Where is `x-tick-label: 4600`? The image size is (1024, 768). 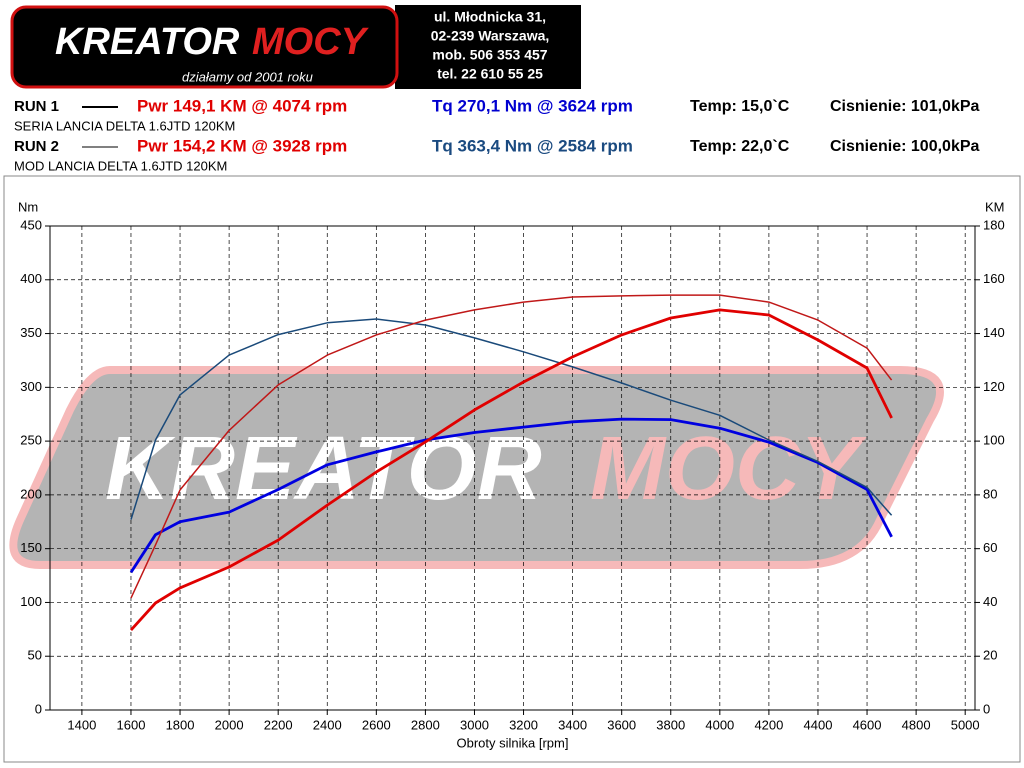 x-tick-label: 4600 is located at coordinates (867, 724).